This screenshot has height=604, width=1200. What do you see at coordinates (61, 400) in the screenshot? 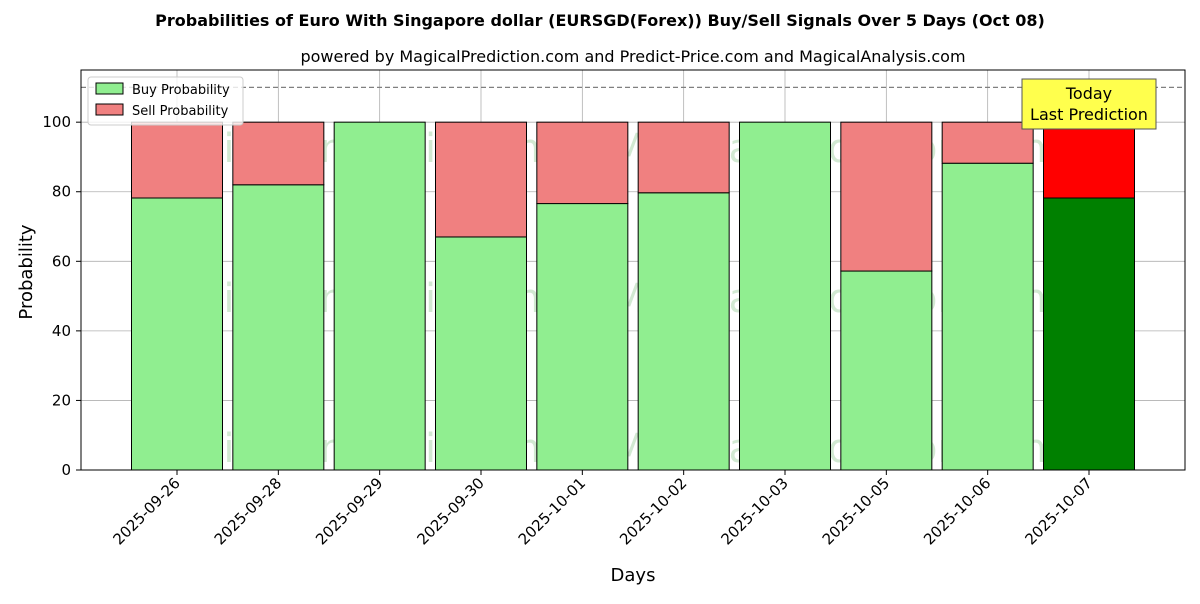
I see `y-tick-label: 20` at bounding box center [61, 400].